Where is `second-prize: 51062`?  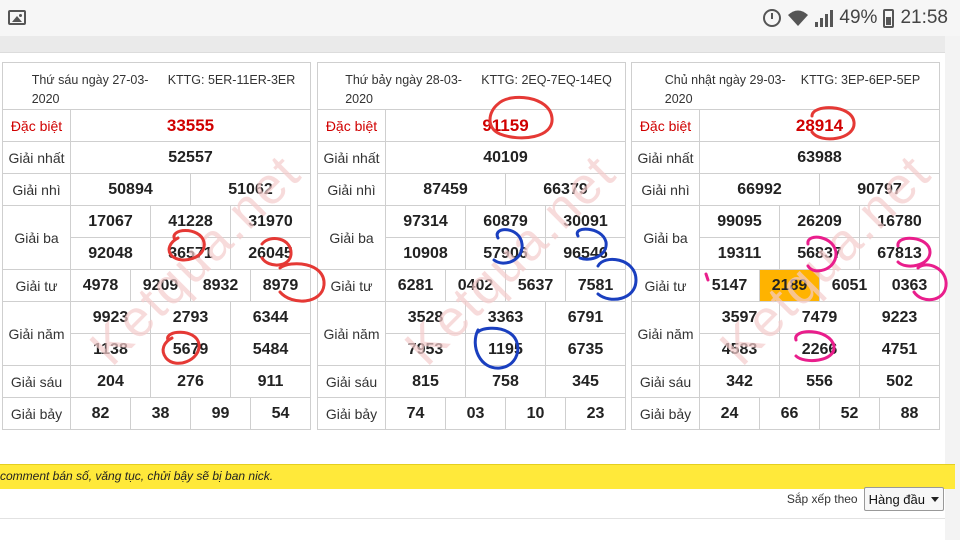
second-prize: 51062 is located at coordinates (250, 189).